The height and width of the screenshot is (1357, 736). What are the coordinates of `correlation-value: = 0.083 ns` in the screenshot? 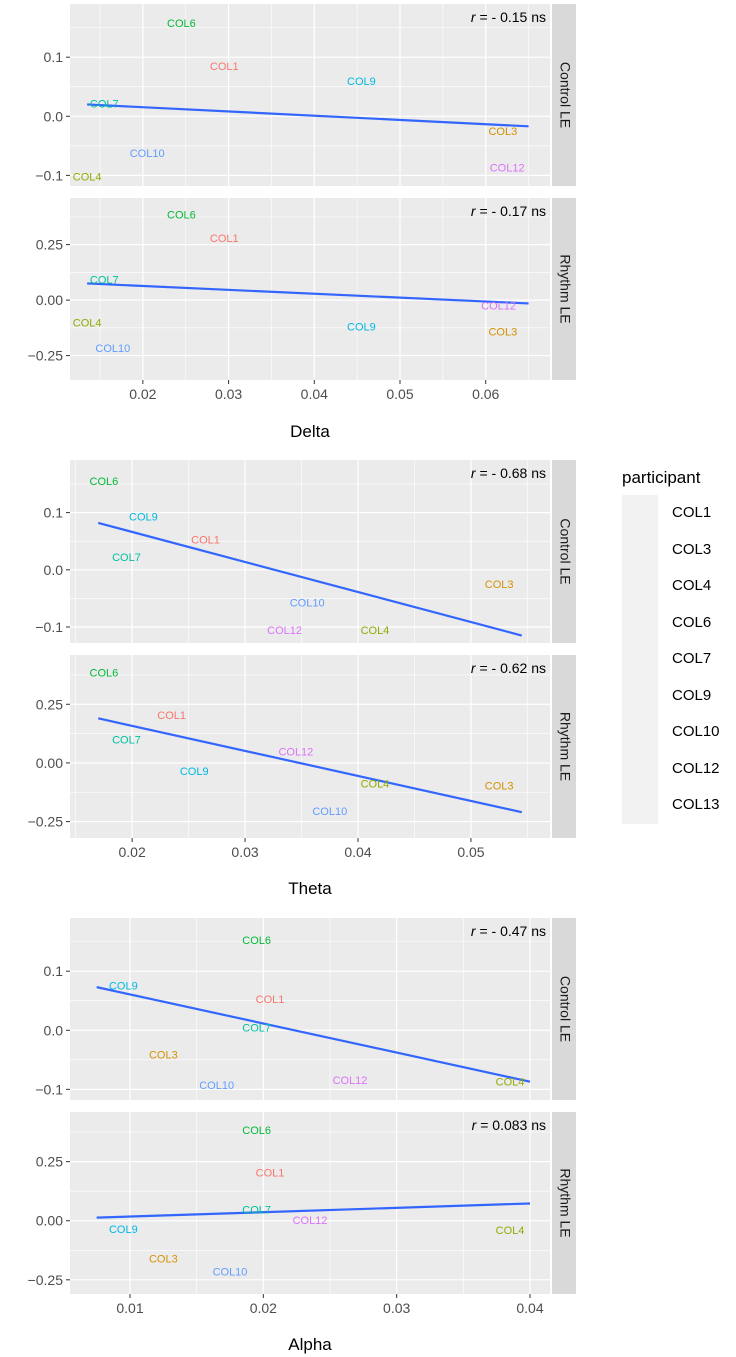 It's located at (511, 1125).